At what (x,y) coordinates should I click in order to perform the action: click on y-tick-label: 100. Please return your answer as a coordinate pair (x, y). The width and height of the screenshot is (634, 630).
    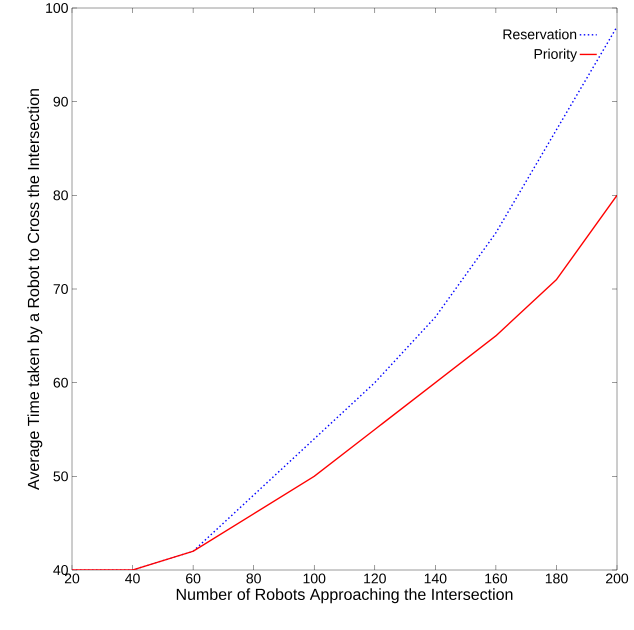
    Looking at the image, I should click on (57, 8).